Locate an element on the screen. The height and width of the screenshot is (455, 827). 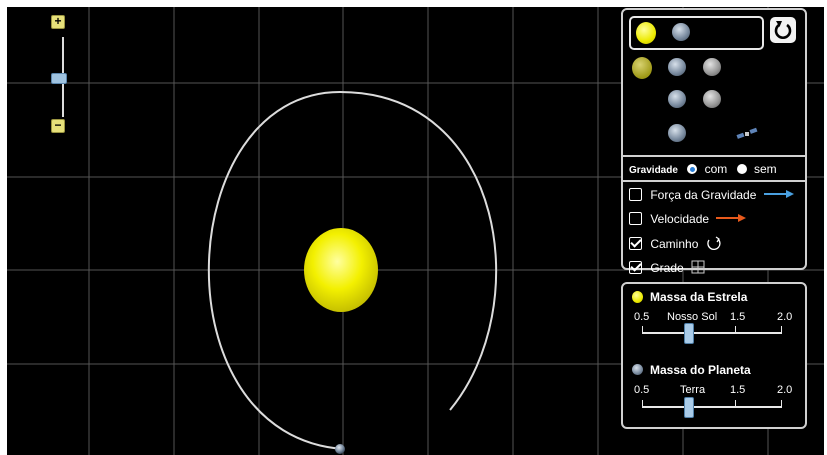
gravity-on-radio is located at coordinates (692, 169).